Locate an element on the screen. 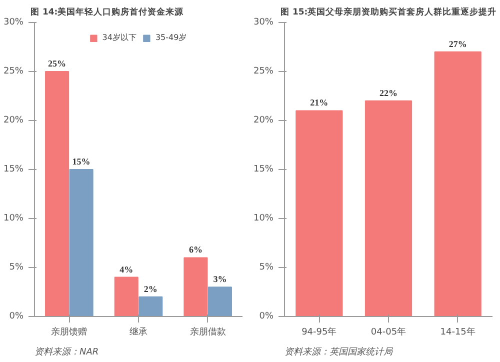  data-label: 2% is located at coordinates (151, 289).